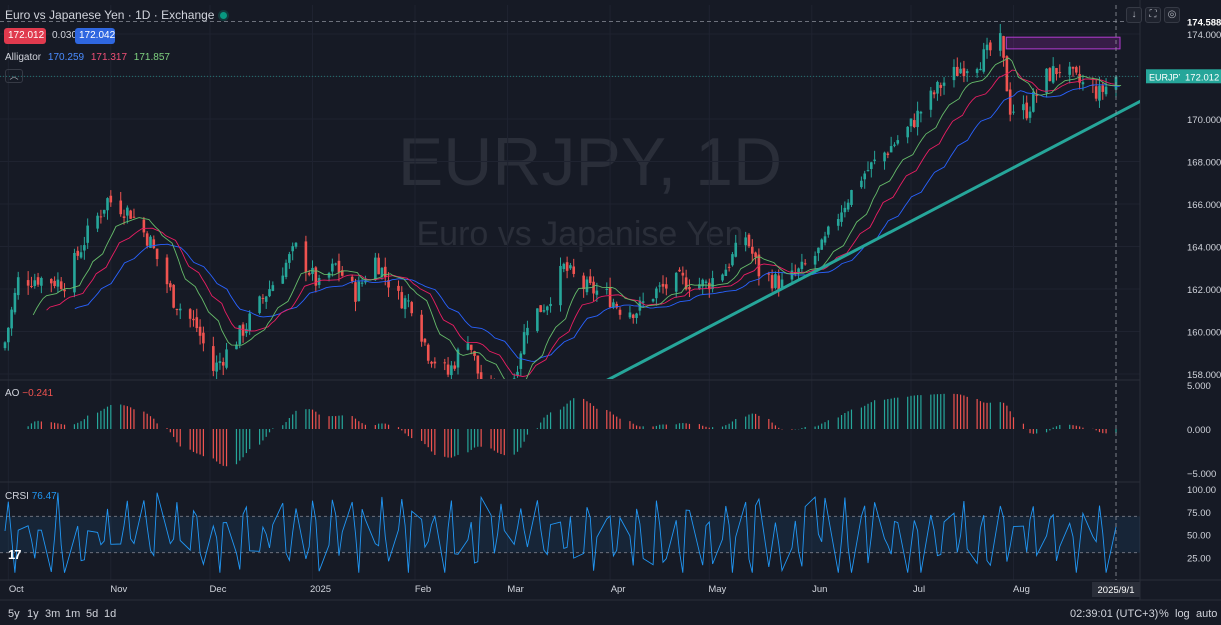 The height and width of the screenshot is (625, 1221). What do you see at coordinates (1134, 15) in the screenshot?
I see `arrow-down-icon: ↓` at bounding box center [1134, 15].